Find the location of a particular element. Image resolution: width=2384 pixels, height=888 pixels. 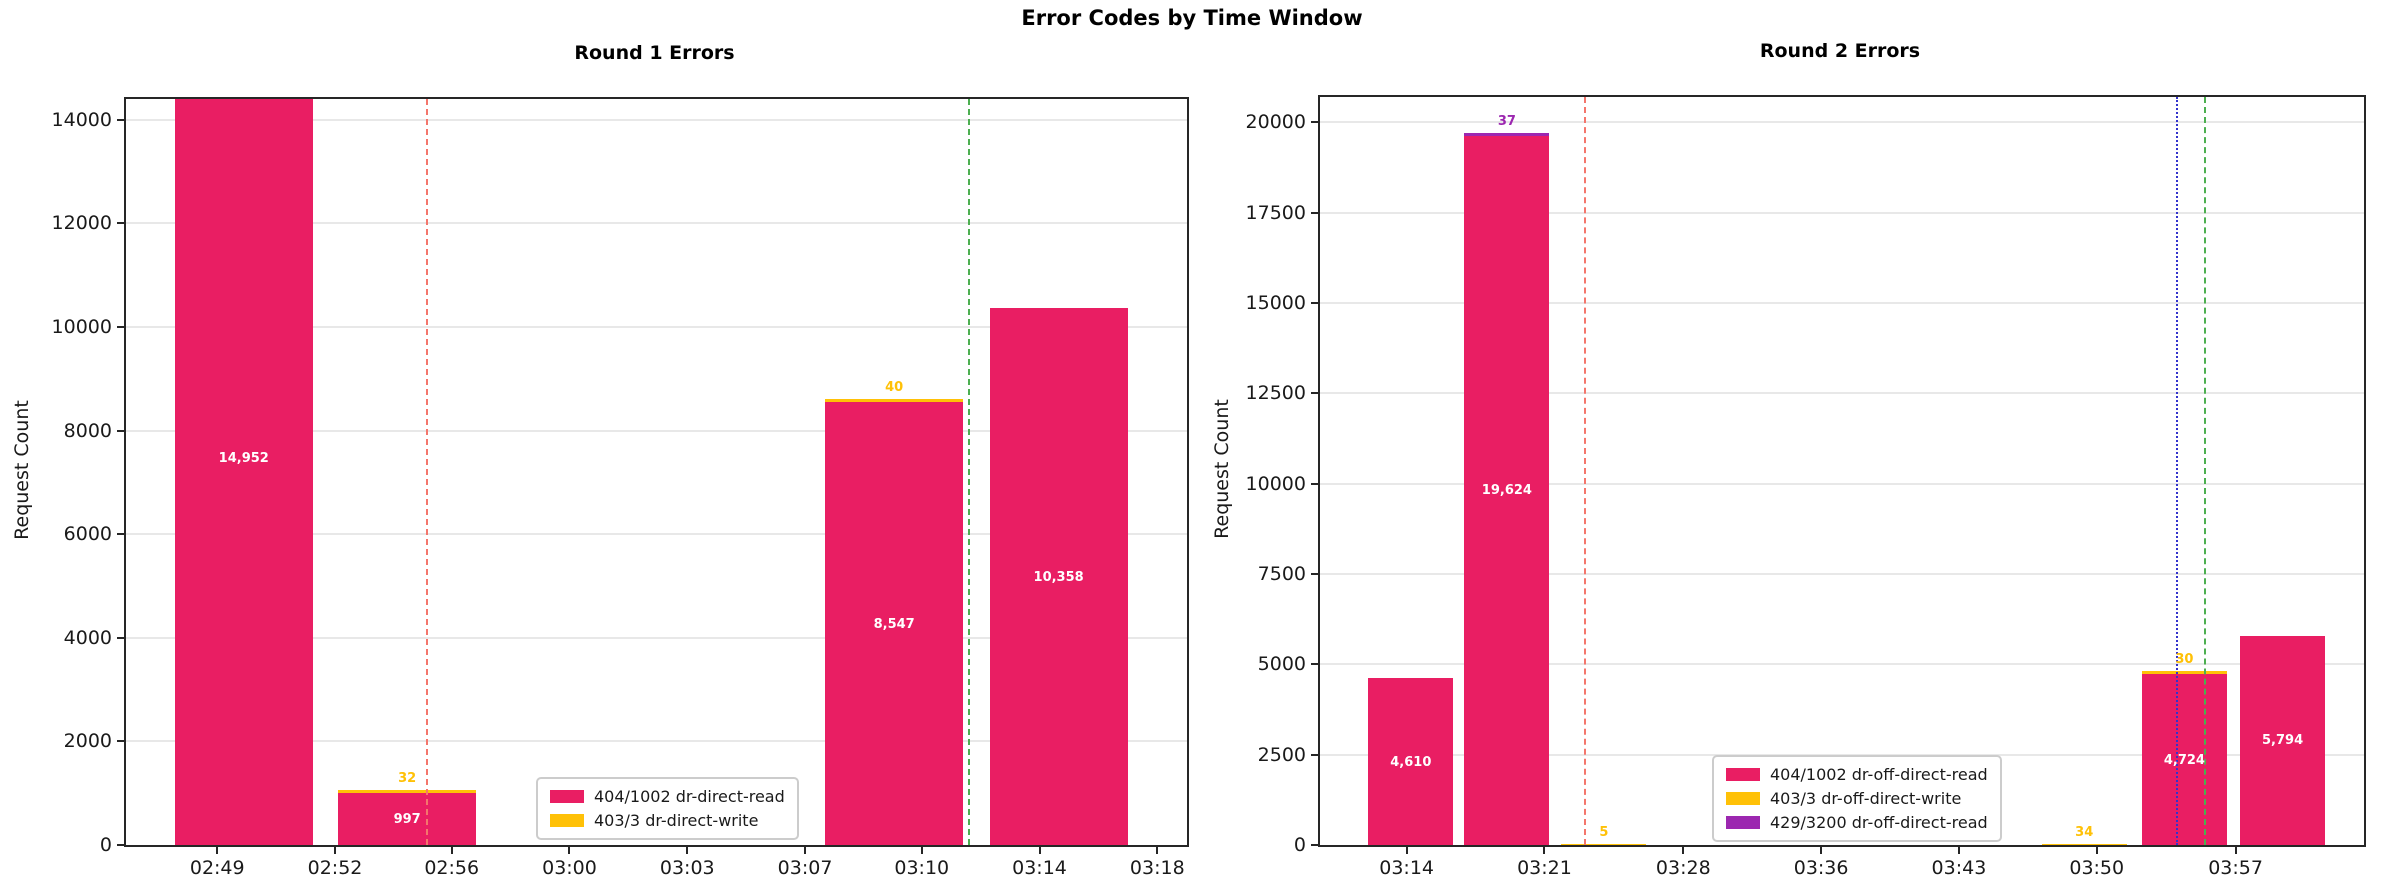

bar-10,358 is located at coordinates (1058, 576).